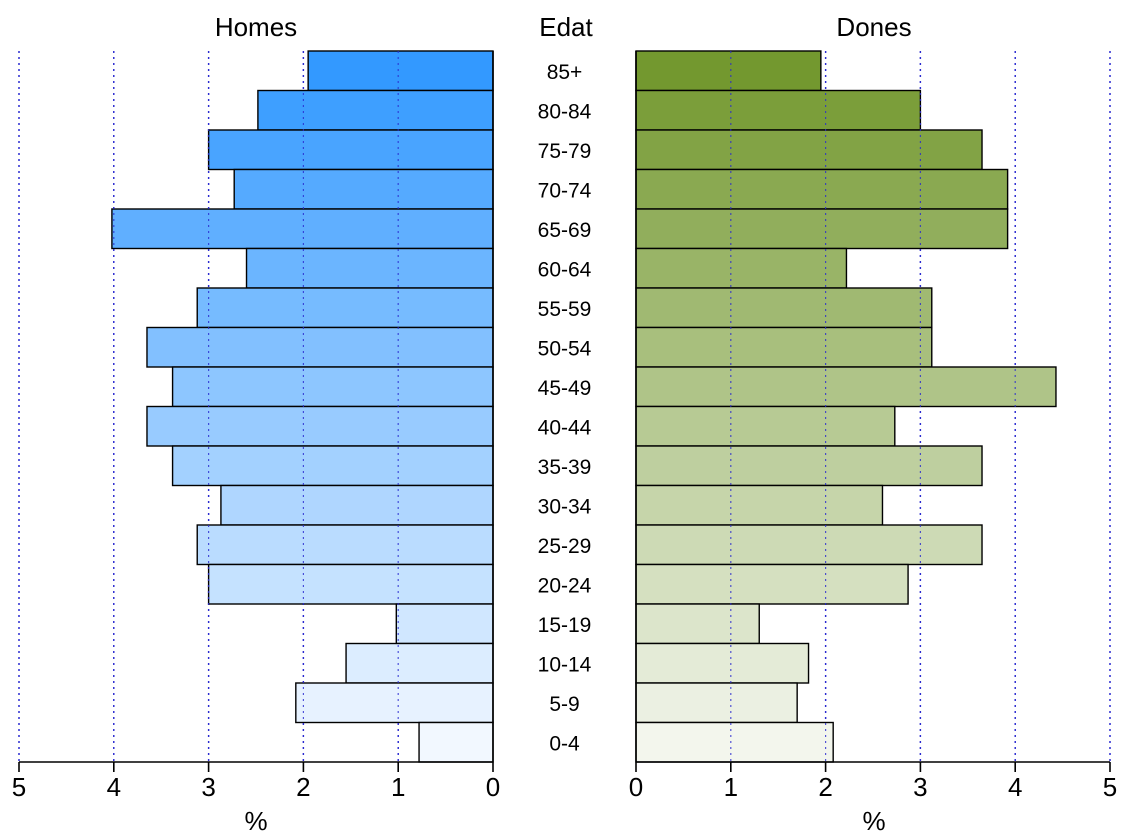 The height and width of the screenshot is (834, 1123). What do you see at coordinates (398, 787) in the screenshot?
I see `left-x-tick-label-1: 1` at bounding box center [398, 787].